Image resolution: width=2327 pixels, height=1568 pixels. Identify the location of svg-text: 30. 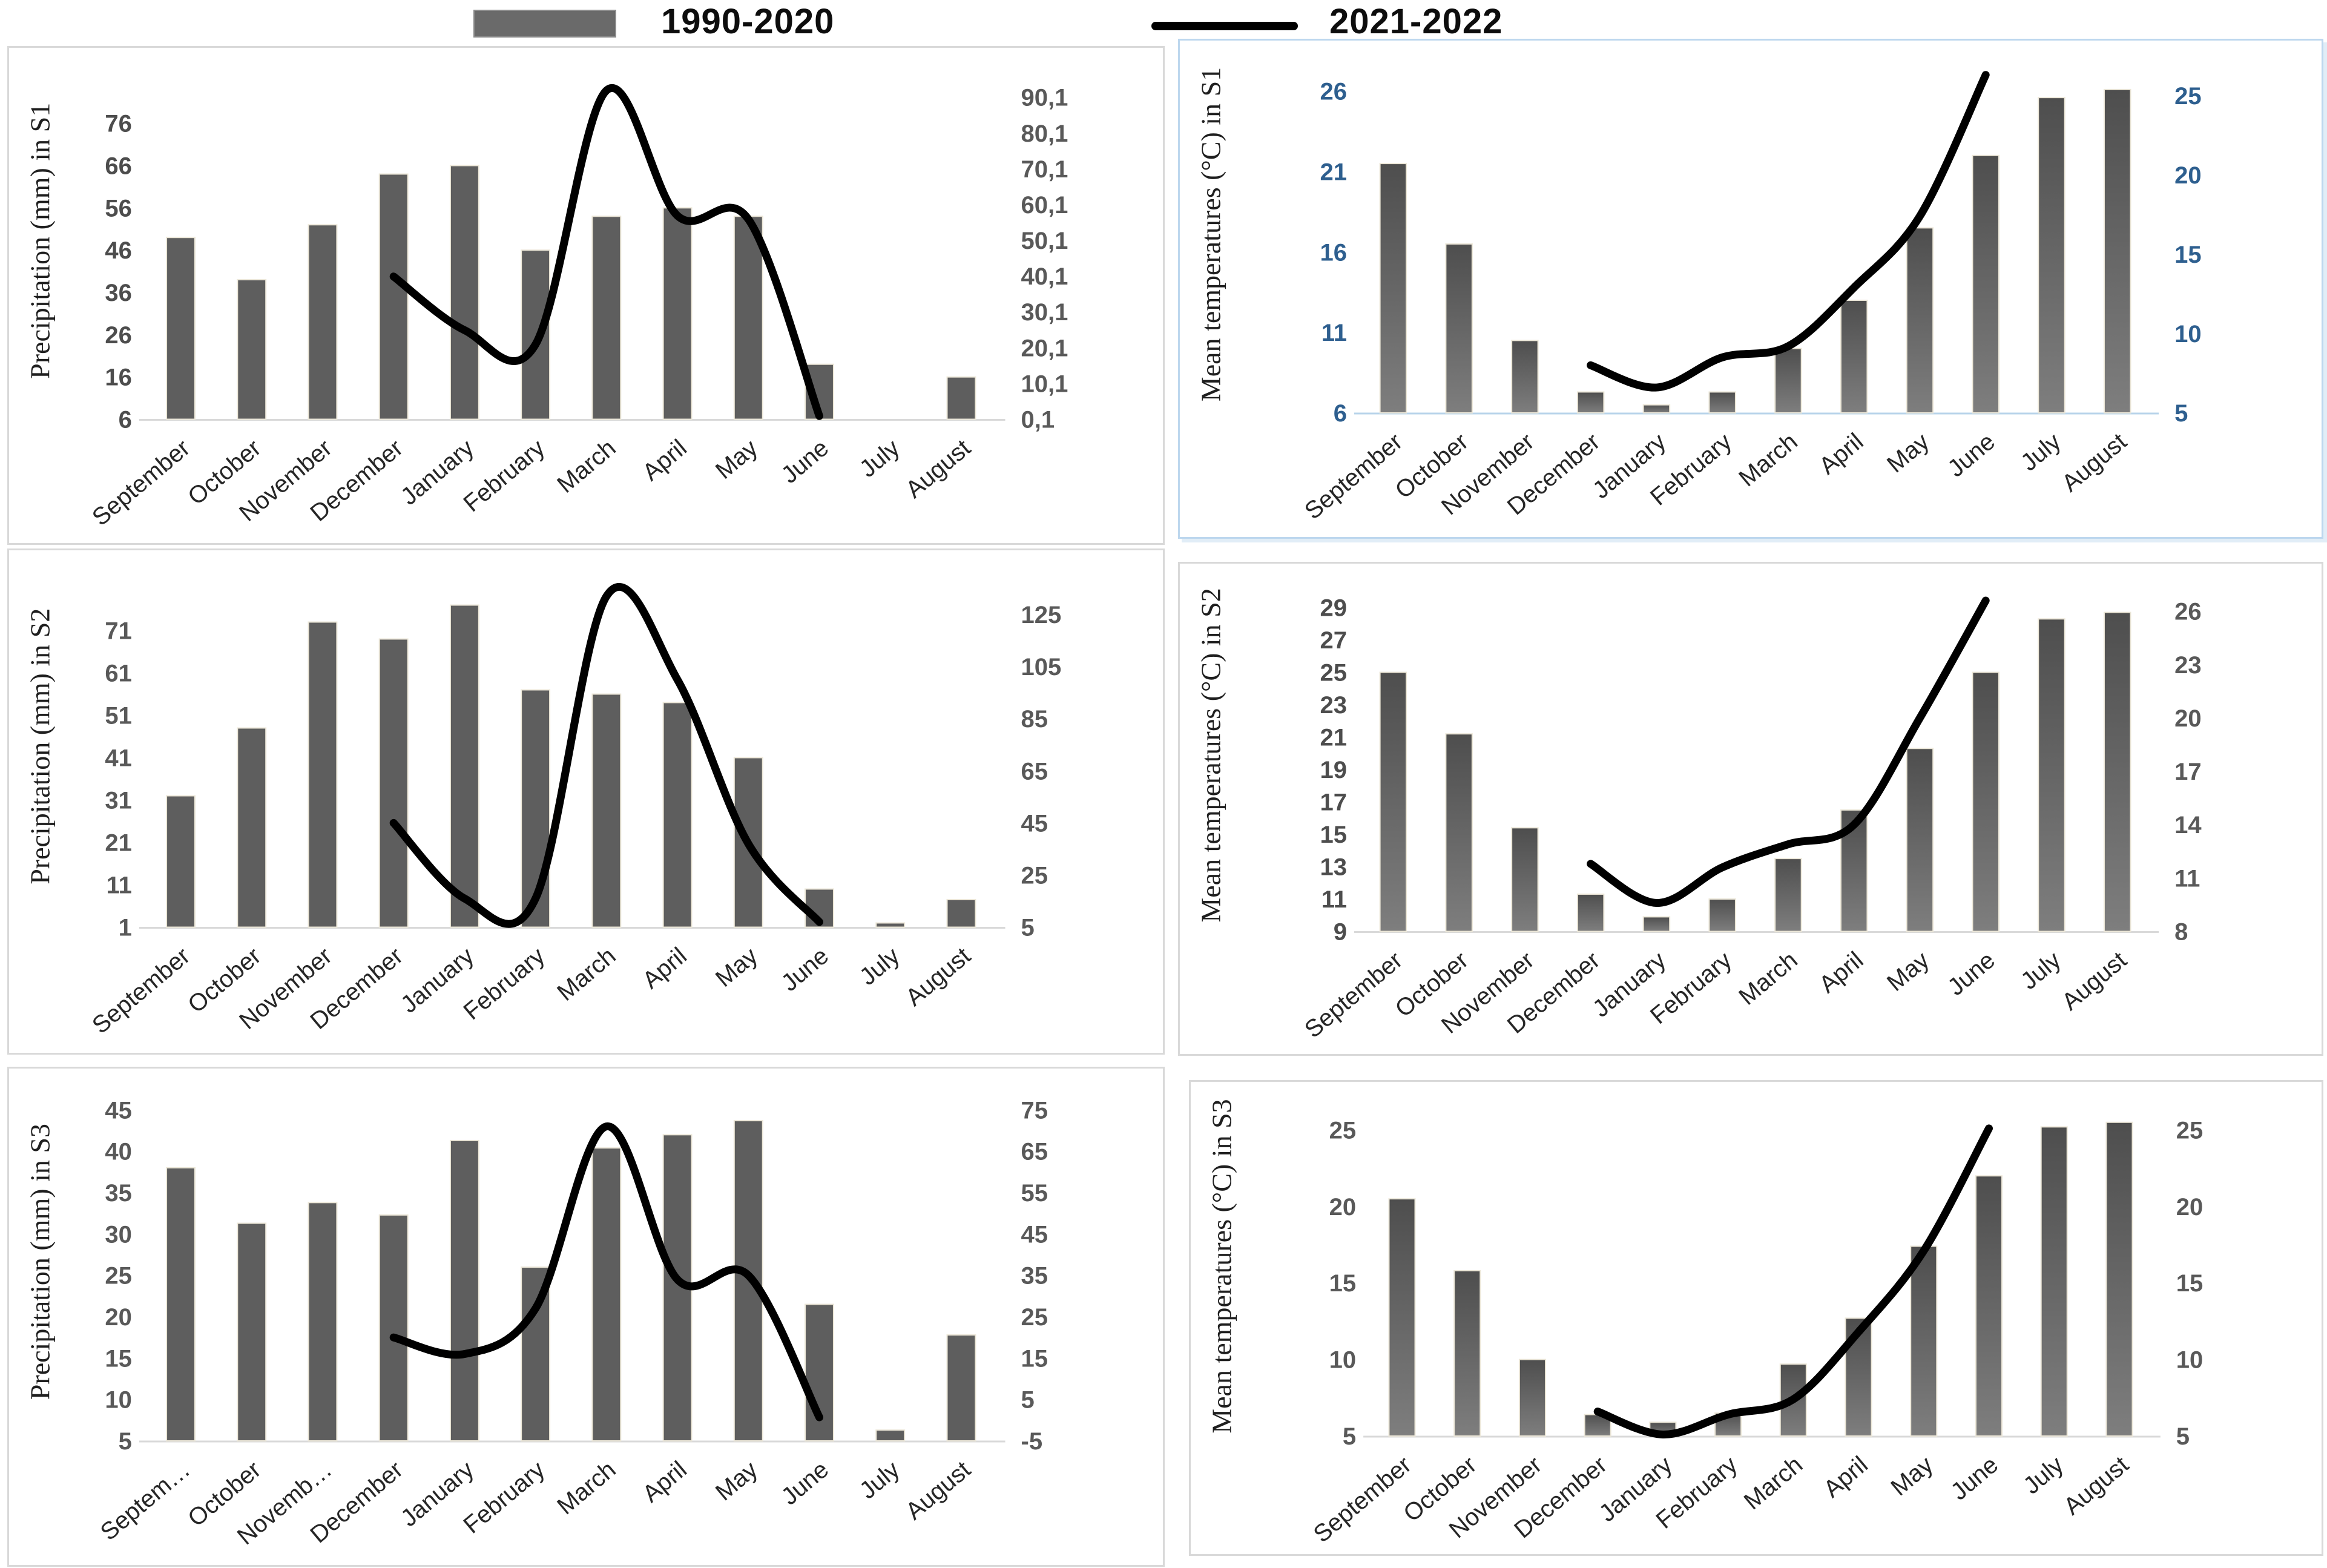
(118, 1234).